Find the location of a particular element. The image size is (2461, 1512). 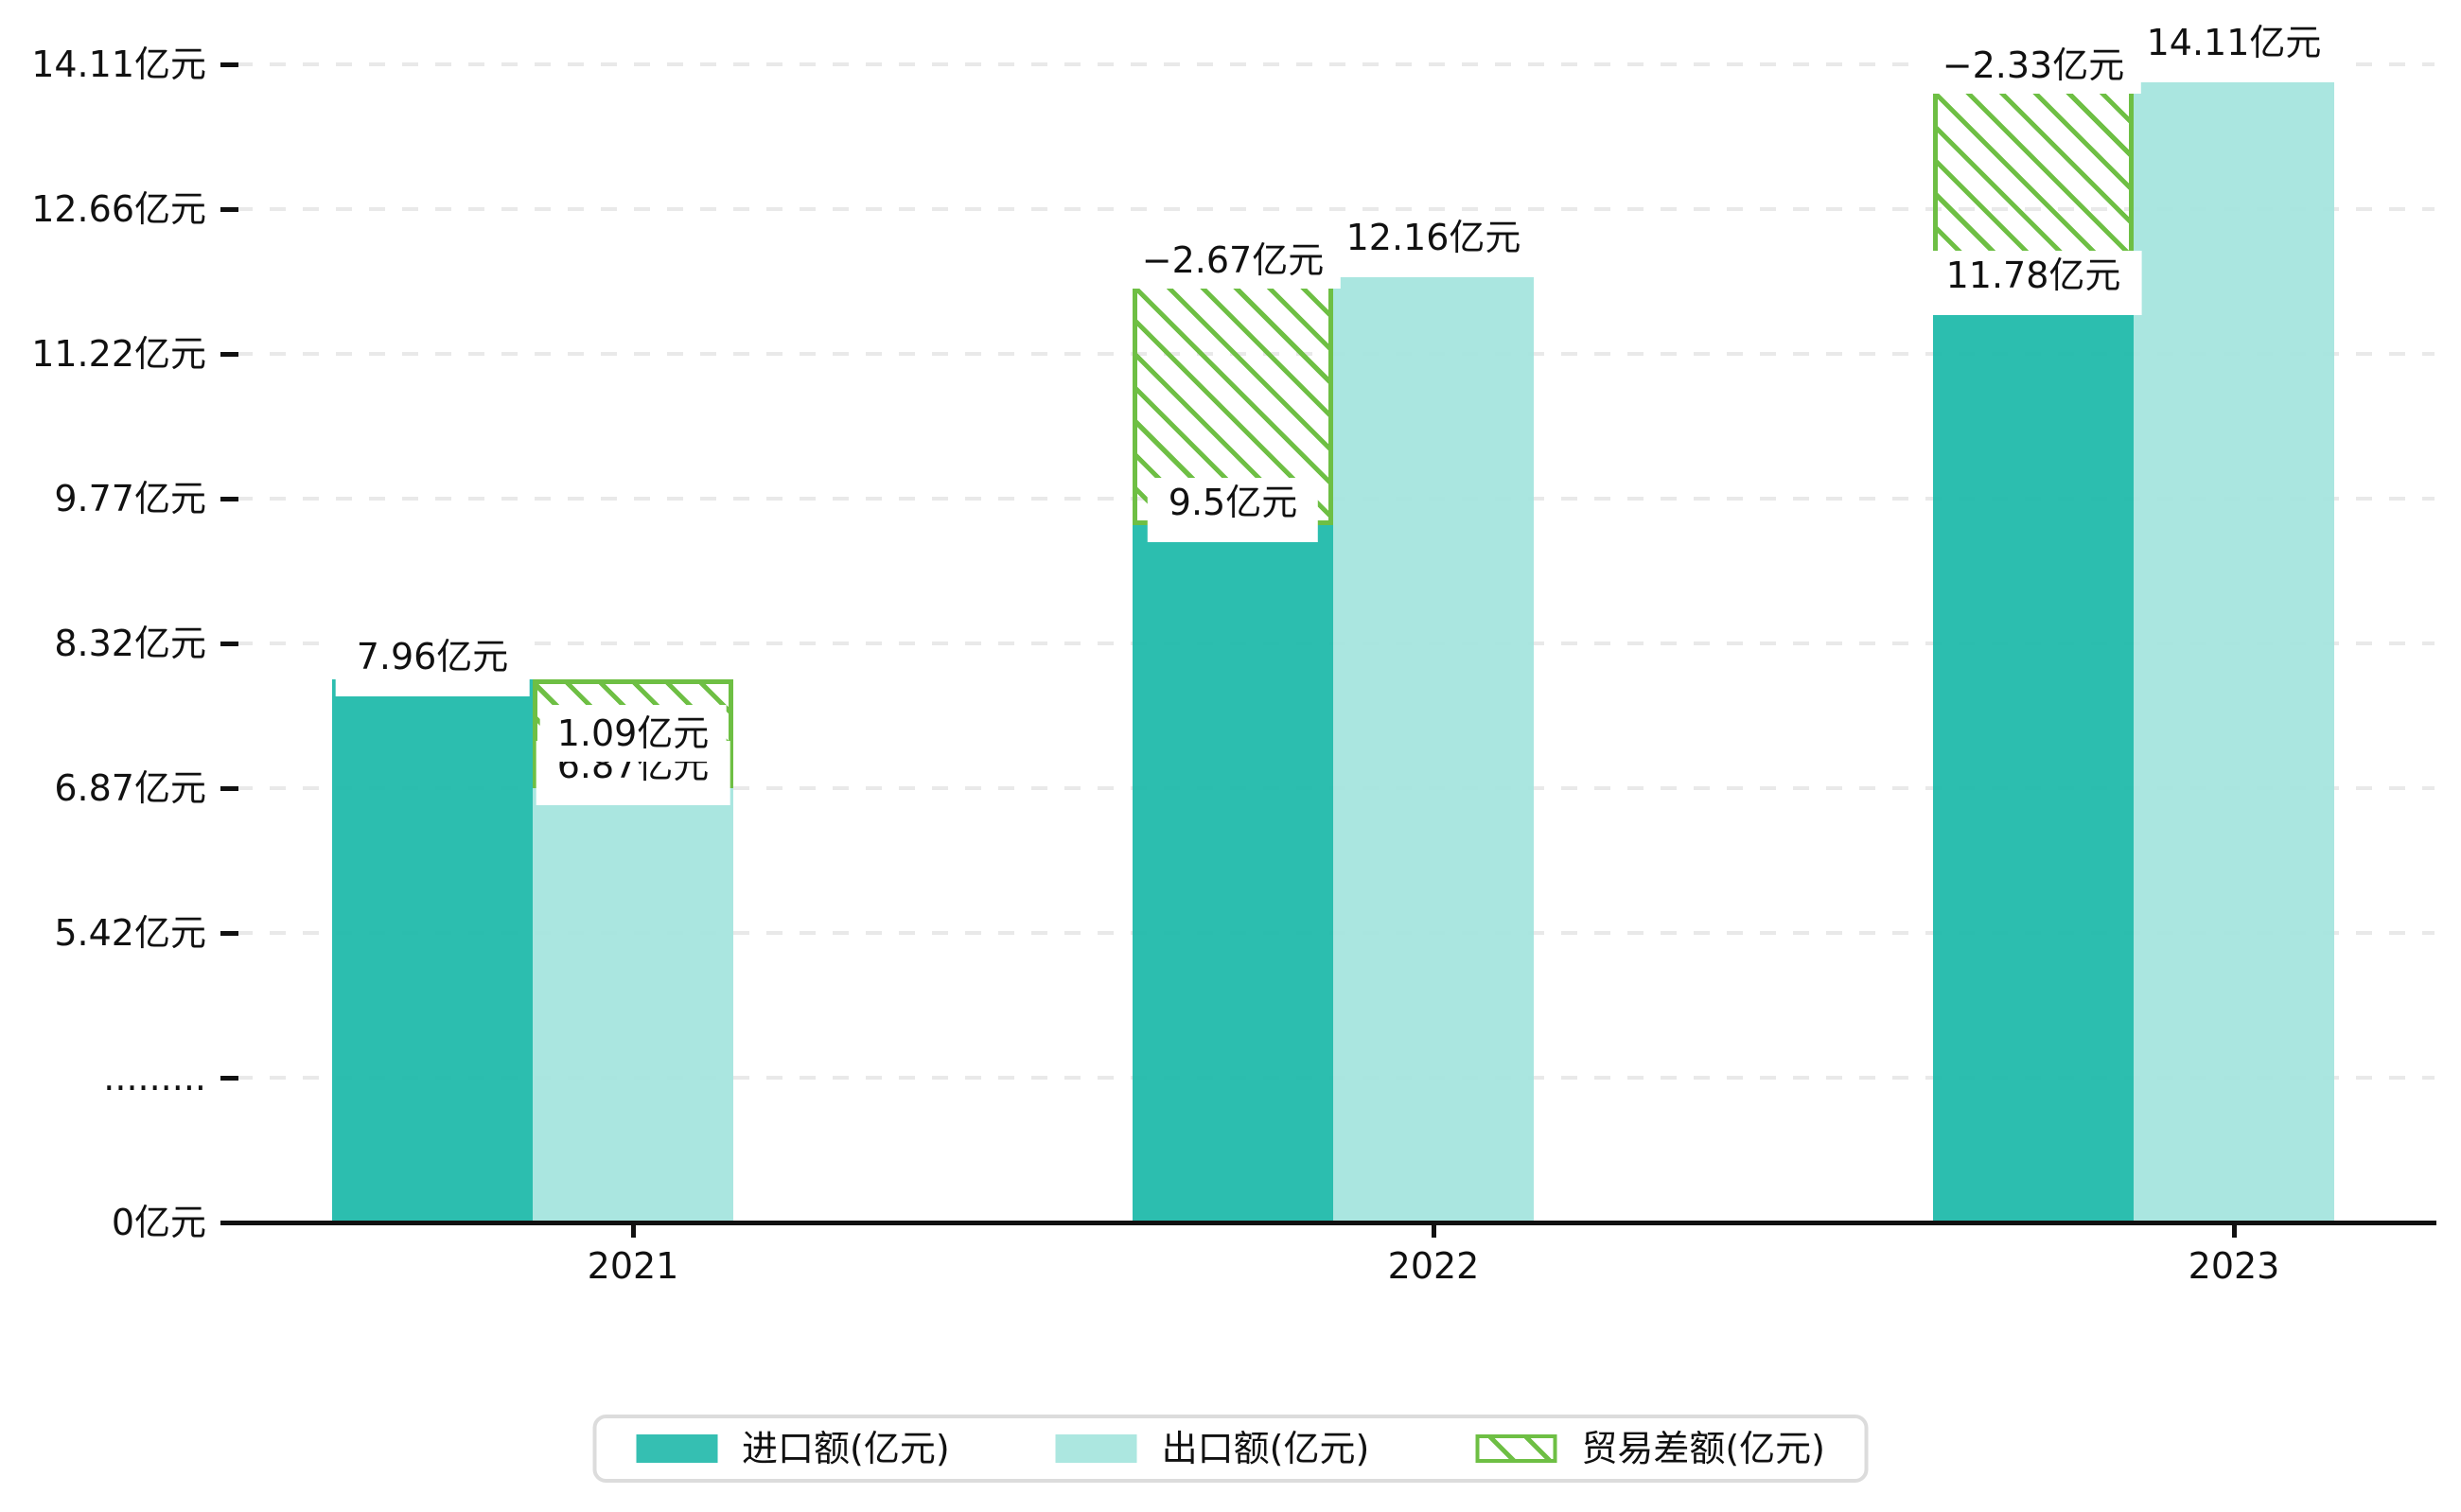

legend-label-import: 进口额(亿元) is located at coordinates (846, 1448).